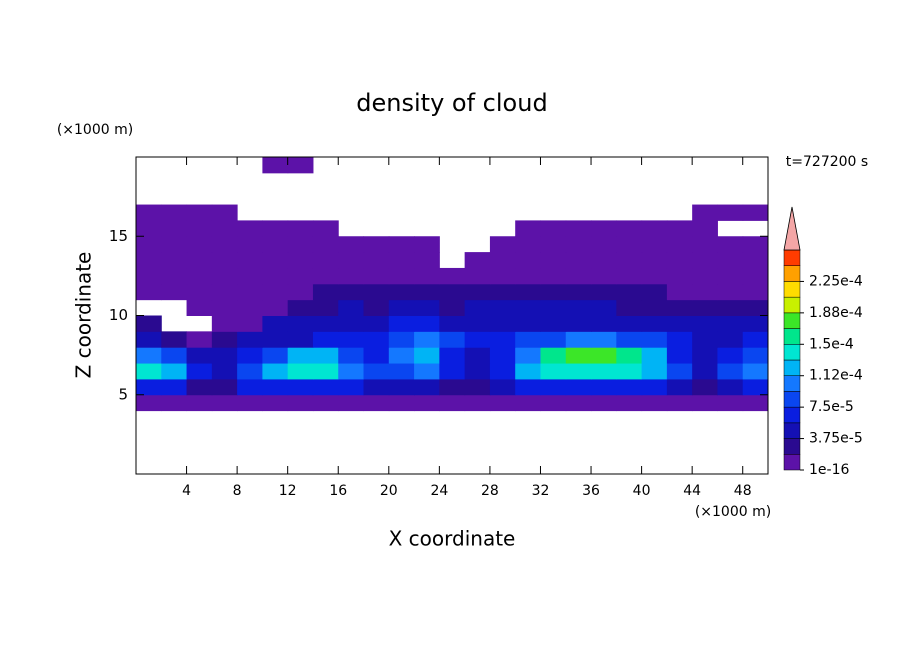 The width and height of the screenshot is (904, 654). Describe the element at coordinates (84, 315) in the screenshot. I see `y-axis-title: Z coordinate` at that location.